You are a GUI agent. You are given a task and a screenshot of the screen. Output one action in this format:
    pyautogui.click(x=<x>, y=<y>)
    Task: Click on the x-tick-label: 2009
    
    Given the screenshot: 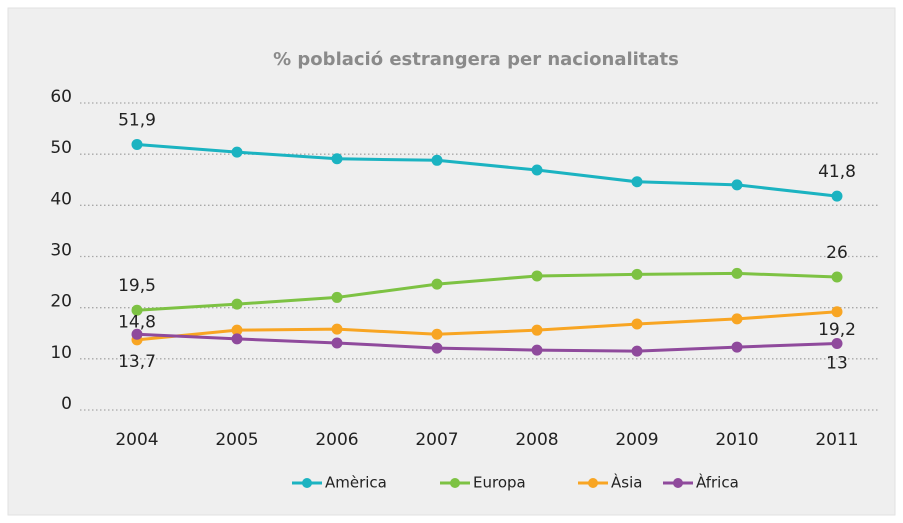 What is the action you would take?
    pyautogui.click(x=636, y=440)
    